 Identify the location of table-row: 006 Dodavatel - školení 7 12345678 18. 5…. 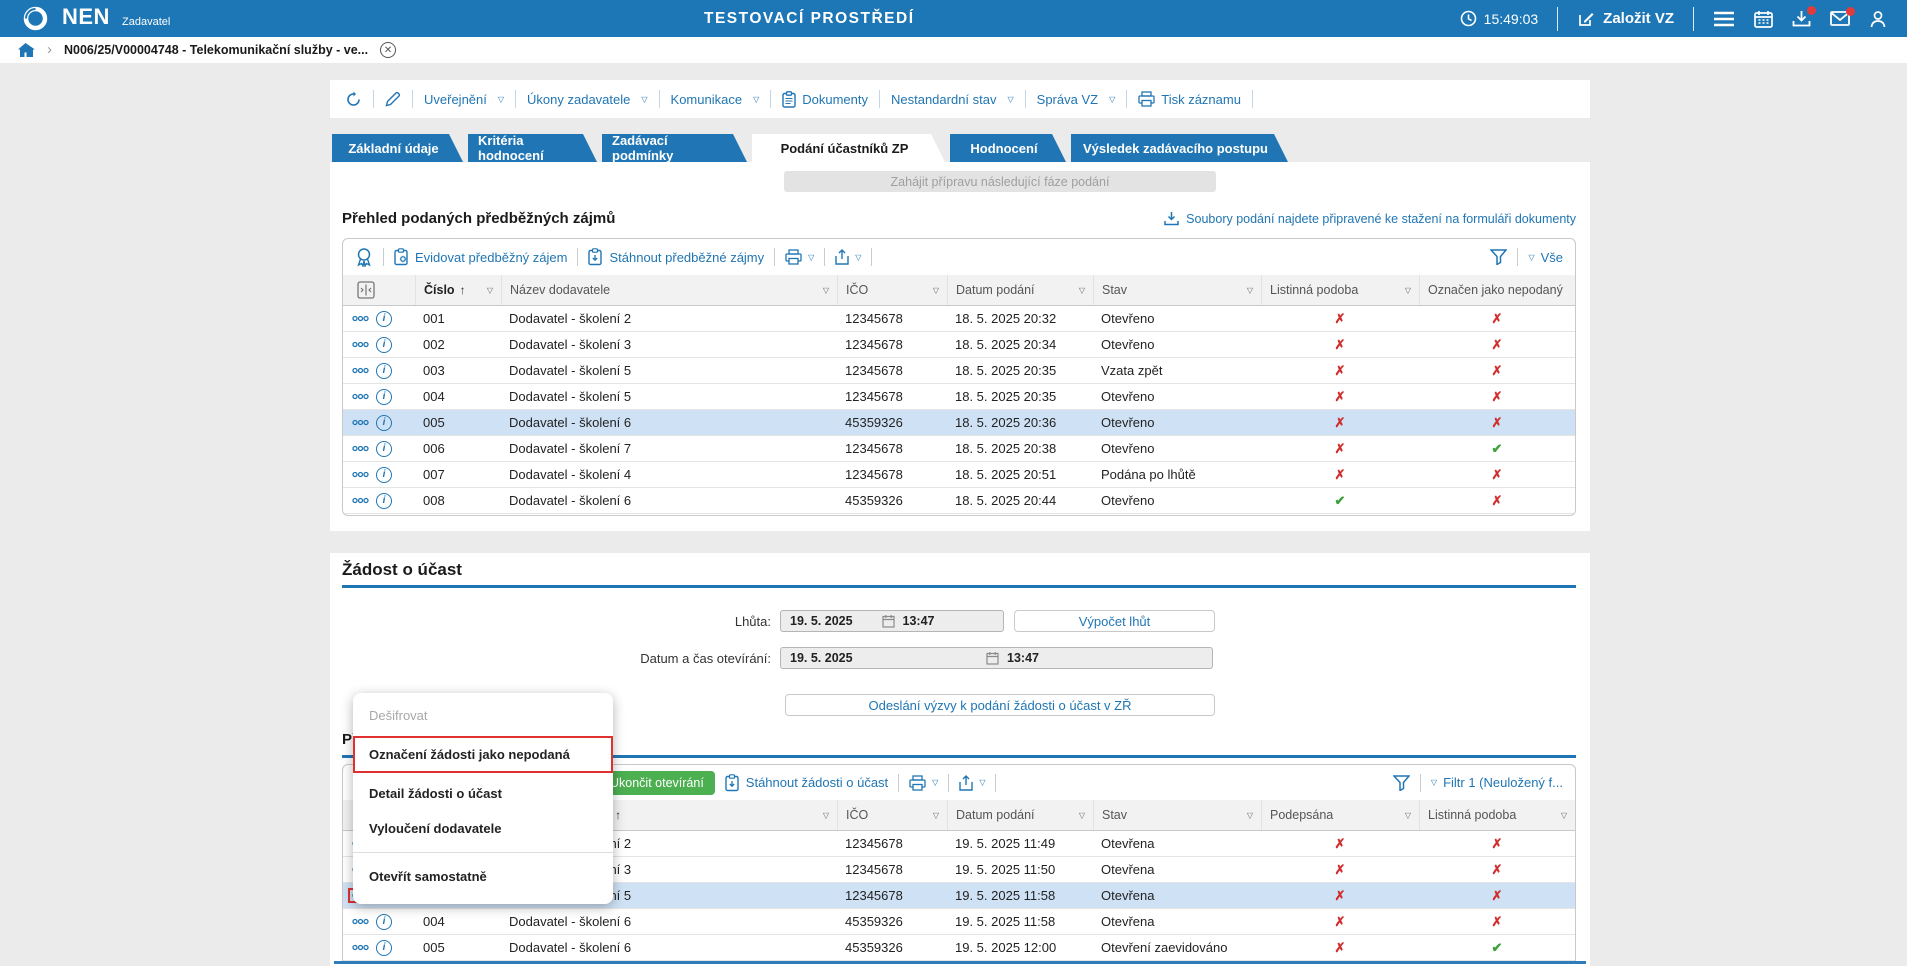
(959, 449).